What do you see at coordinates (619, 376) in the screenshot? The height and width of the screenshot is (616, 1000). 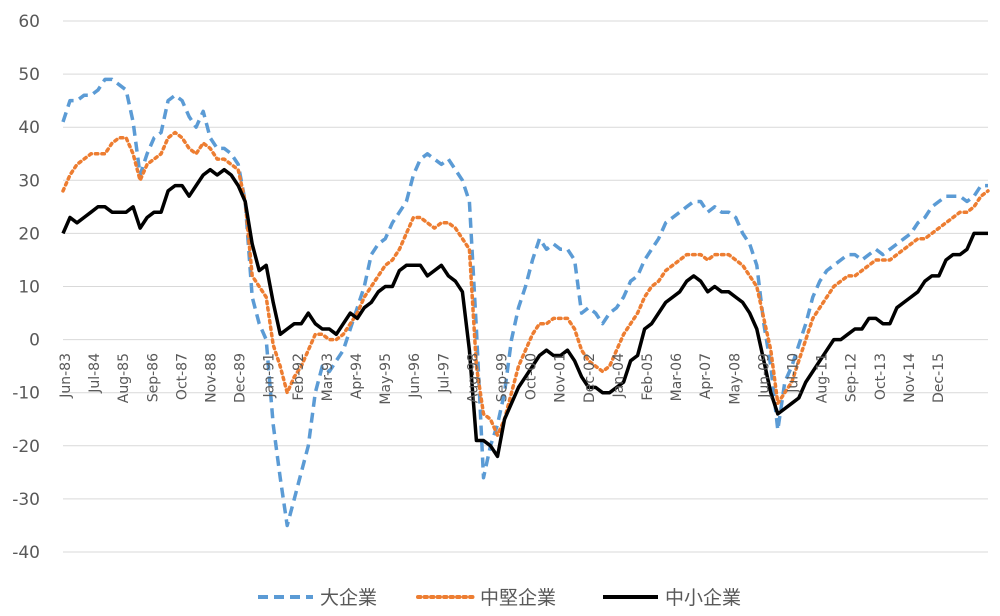 I see `x-tick-label: Jan-04` at bounding box center [619, 376].